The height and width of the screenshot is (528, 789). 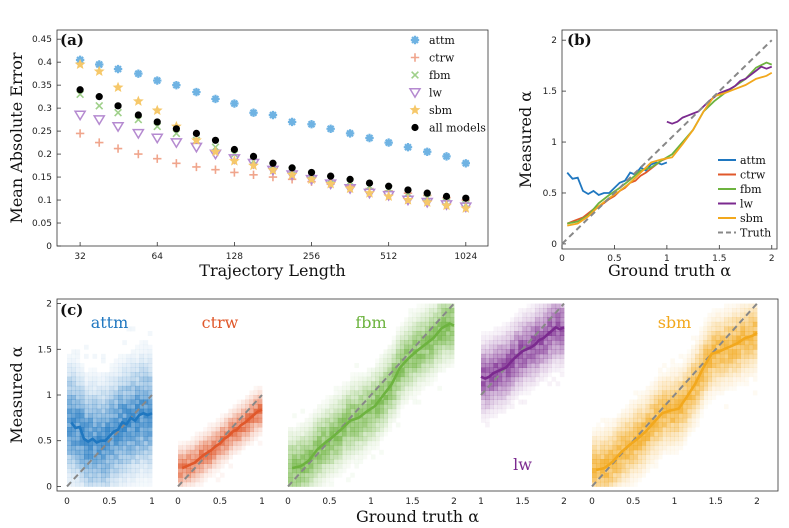 I want to click on legend-label: attm, so click(x=753, y=160).